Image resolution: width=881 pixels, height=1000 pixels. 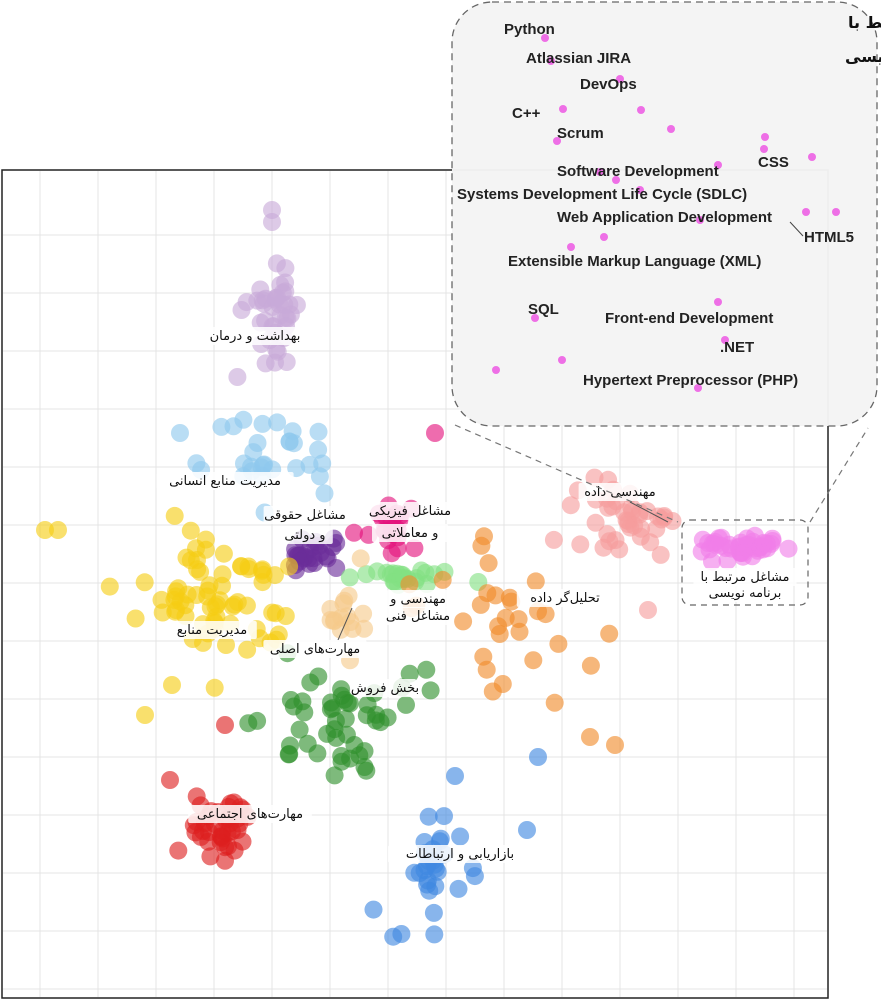 I want to click on cluster-label: مشاغل فیزیکی, so click(x=410, y=511).